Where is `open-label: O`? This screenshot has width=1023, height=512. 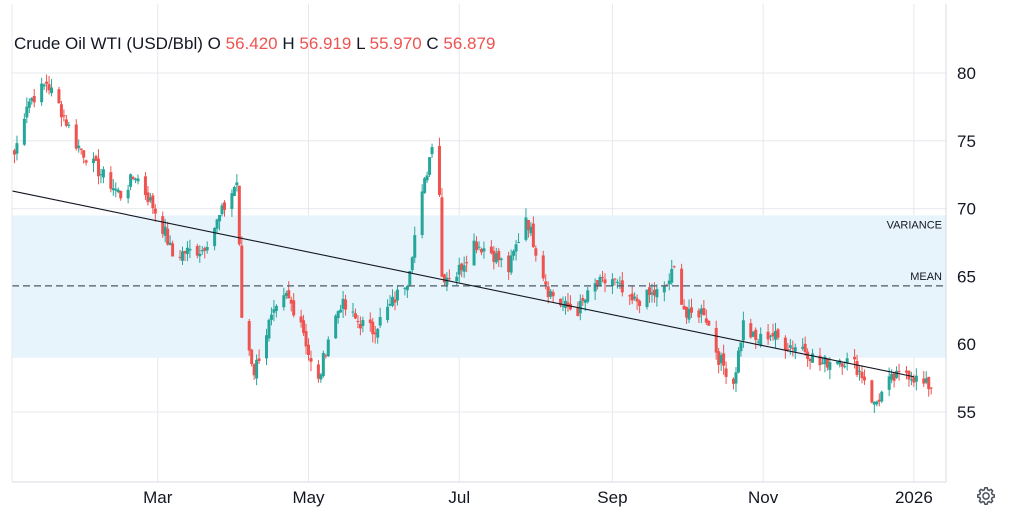
open-label: O is located at coordinates (214, 43).